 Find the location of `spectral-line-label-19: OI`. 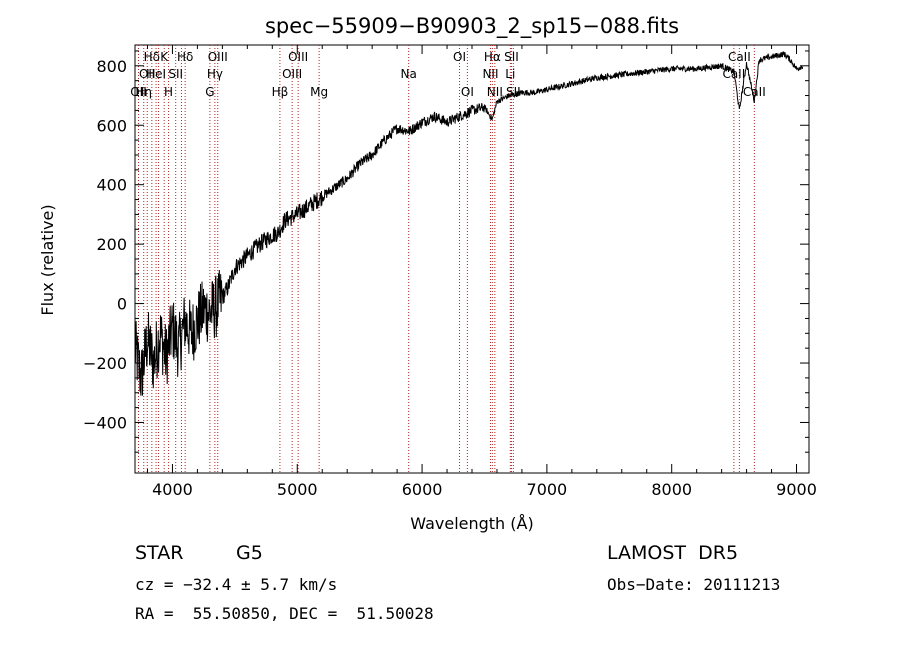

spectral-line-label-19: OI is located at coordinates (459, 57).